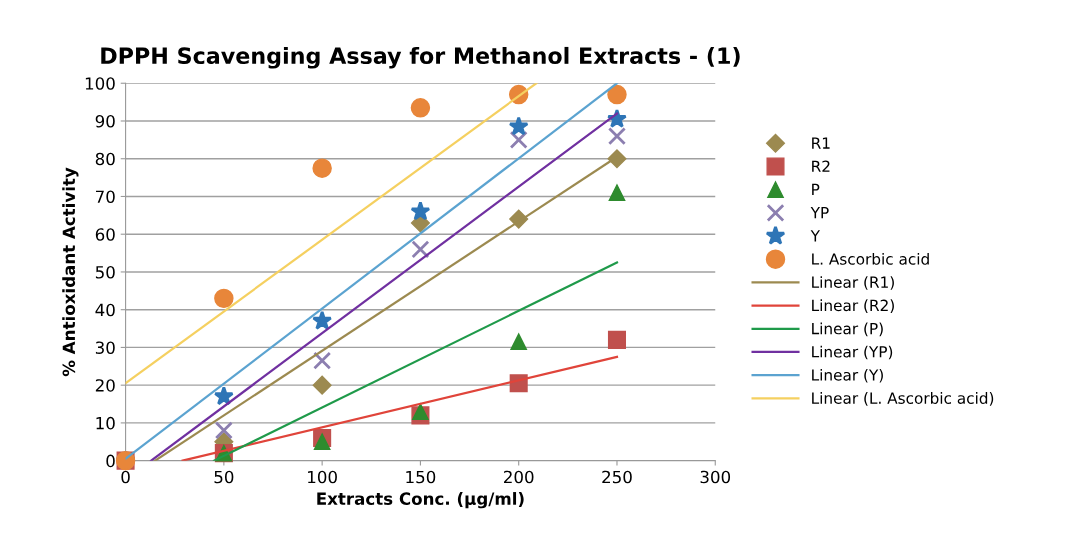 The image size is (1092, 555). Describe the element at coordinates (519, 477) in the screenshot. I see `x-tick-label: 200` at that location.